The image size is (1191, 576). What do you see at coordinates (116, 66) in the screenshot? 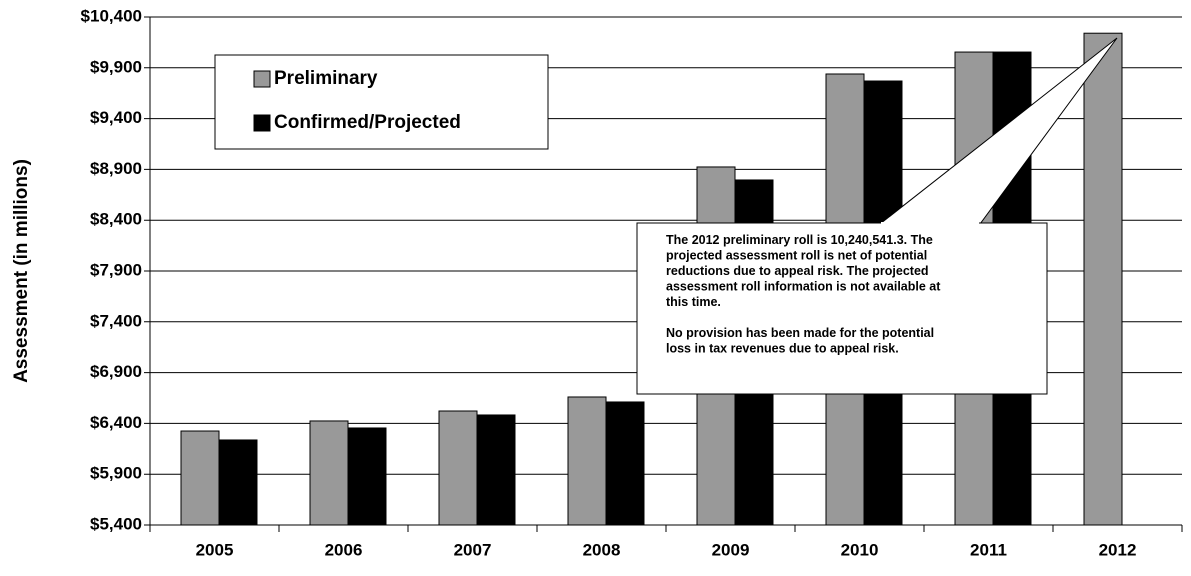
I see `y-tick-label: $9,900` at bounding box center [116, 66].